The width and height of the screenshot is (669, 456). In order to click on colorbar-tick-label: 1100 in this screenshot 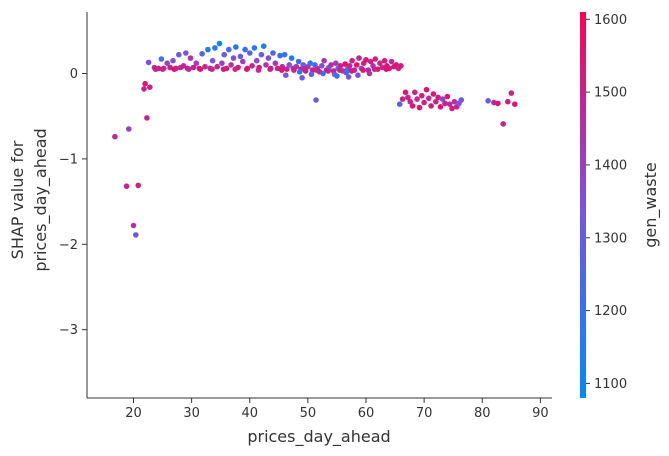, I will do `click(610, 384)`.